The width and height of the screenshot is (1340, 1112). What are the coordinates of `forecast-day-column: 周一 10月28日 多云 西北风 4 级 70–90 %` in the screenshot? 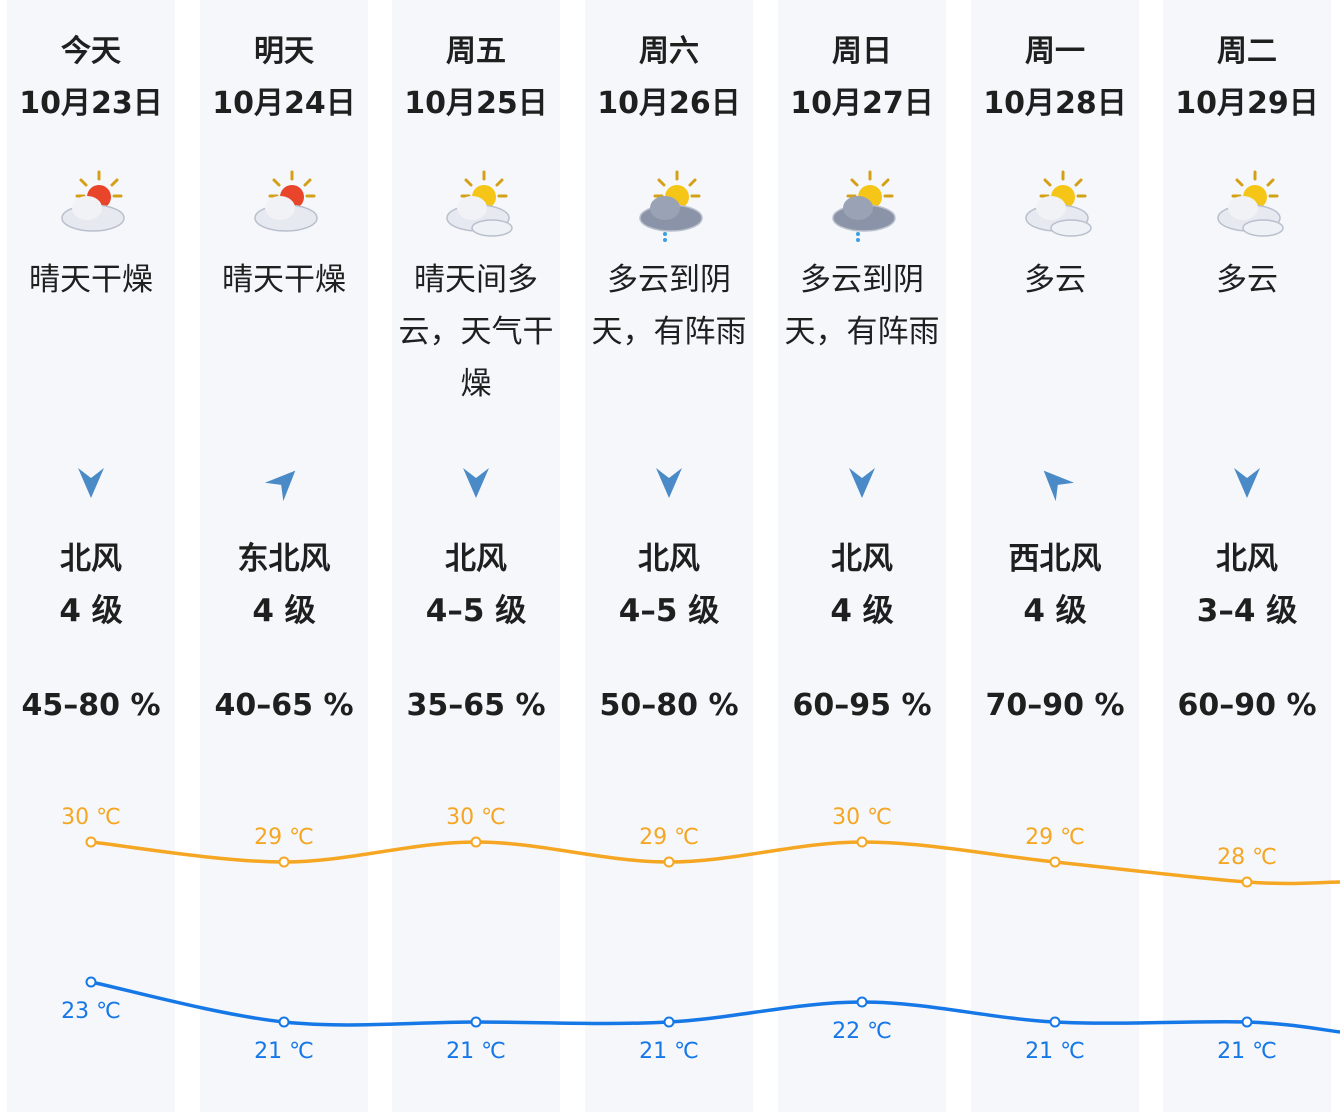 It's located at (1055, 556).